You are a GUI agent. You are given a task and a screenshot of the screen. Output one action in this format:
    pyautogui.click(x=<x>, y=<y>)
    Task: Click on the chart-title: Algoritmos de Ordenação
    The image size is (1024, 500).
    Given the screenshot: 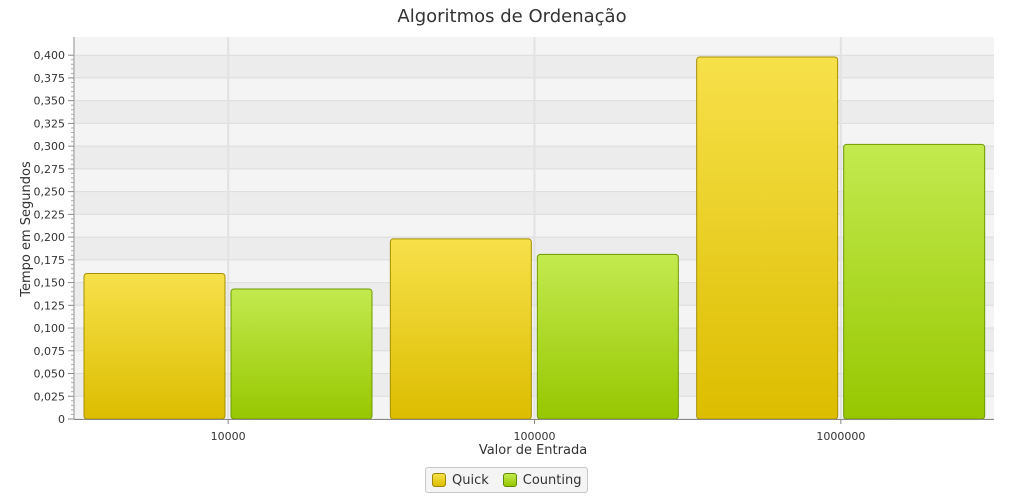 What is the action you would take?
    pyautogui.click(x=511, y=16)
    